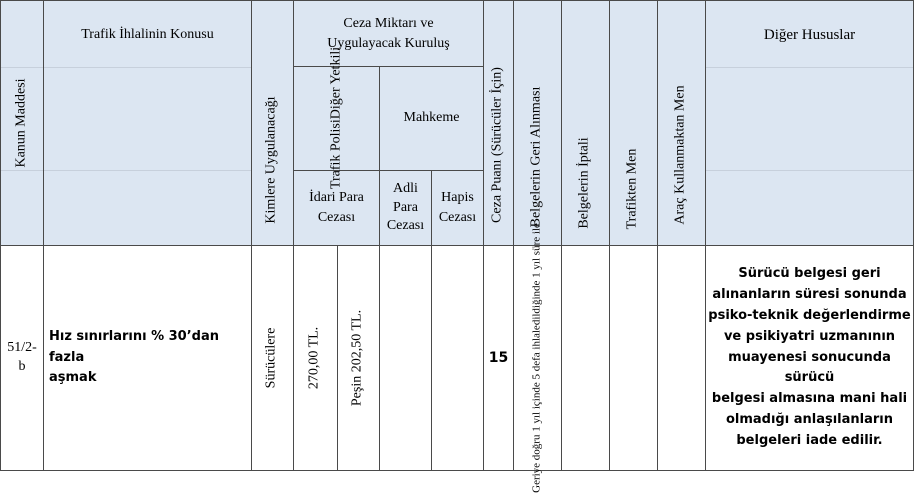  What do you see at coordinates (584, 183) in the screenshot?
I see `header-belge-iptal: Belgelerin İptali` at bounding box center [584, 183].